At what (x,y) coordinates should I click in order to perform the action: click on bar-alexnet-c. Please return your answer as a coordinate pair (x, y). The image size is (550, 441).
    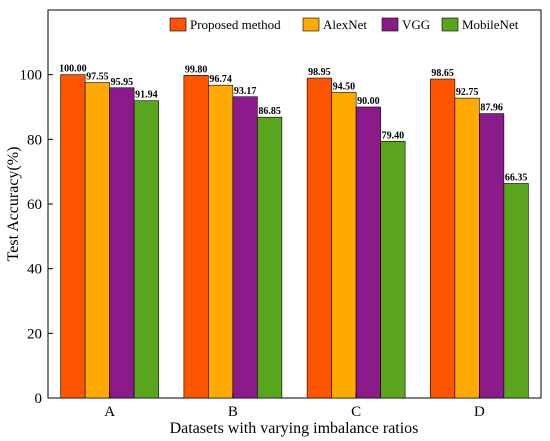
    Looking at the image, I should click on (344, 245).